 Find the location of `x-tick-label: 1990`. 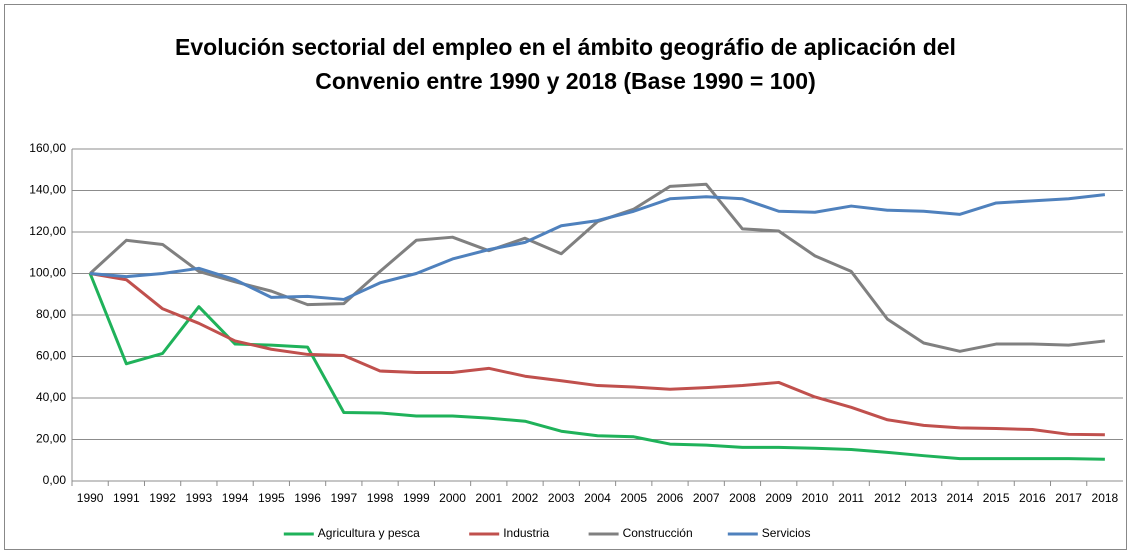

x-tick-label: 1990 is located at coordinates (90, 498).